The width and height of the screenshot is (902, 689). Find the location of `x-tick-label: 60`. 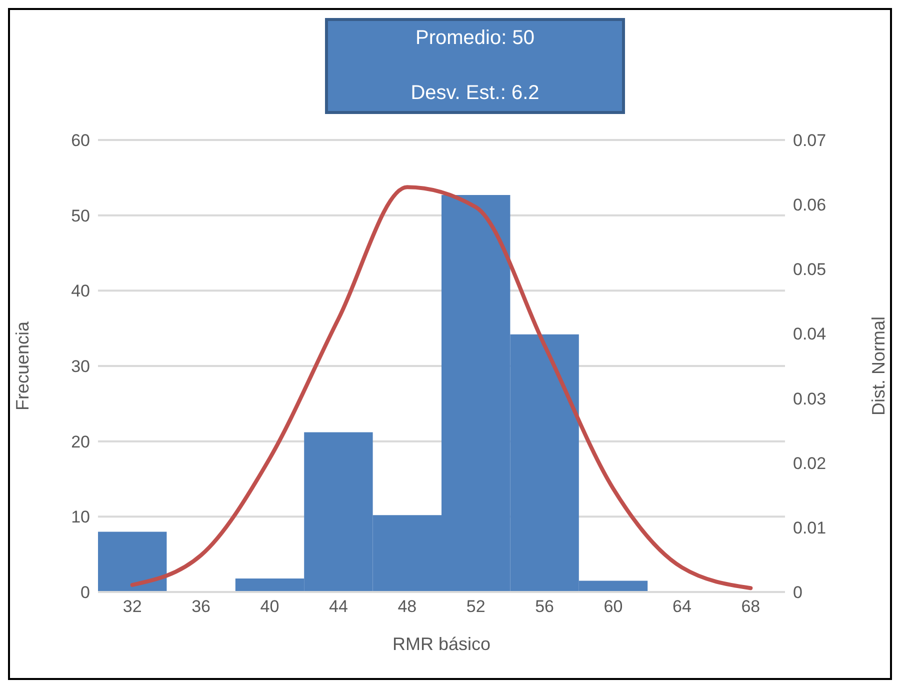

x-tick-label: 60 is located at coordinates (613, 606).